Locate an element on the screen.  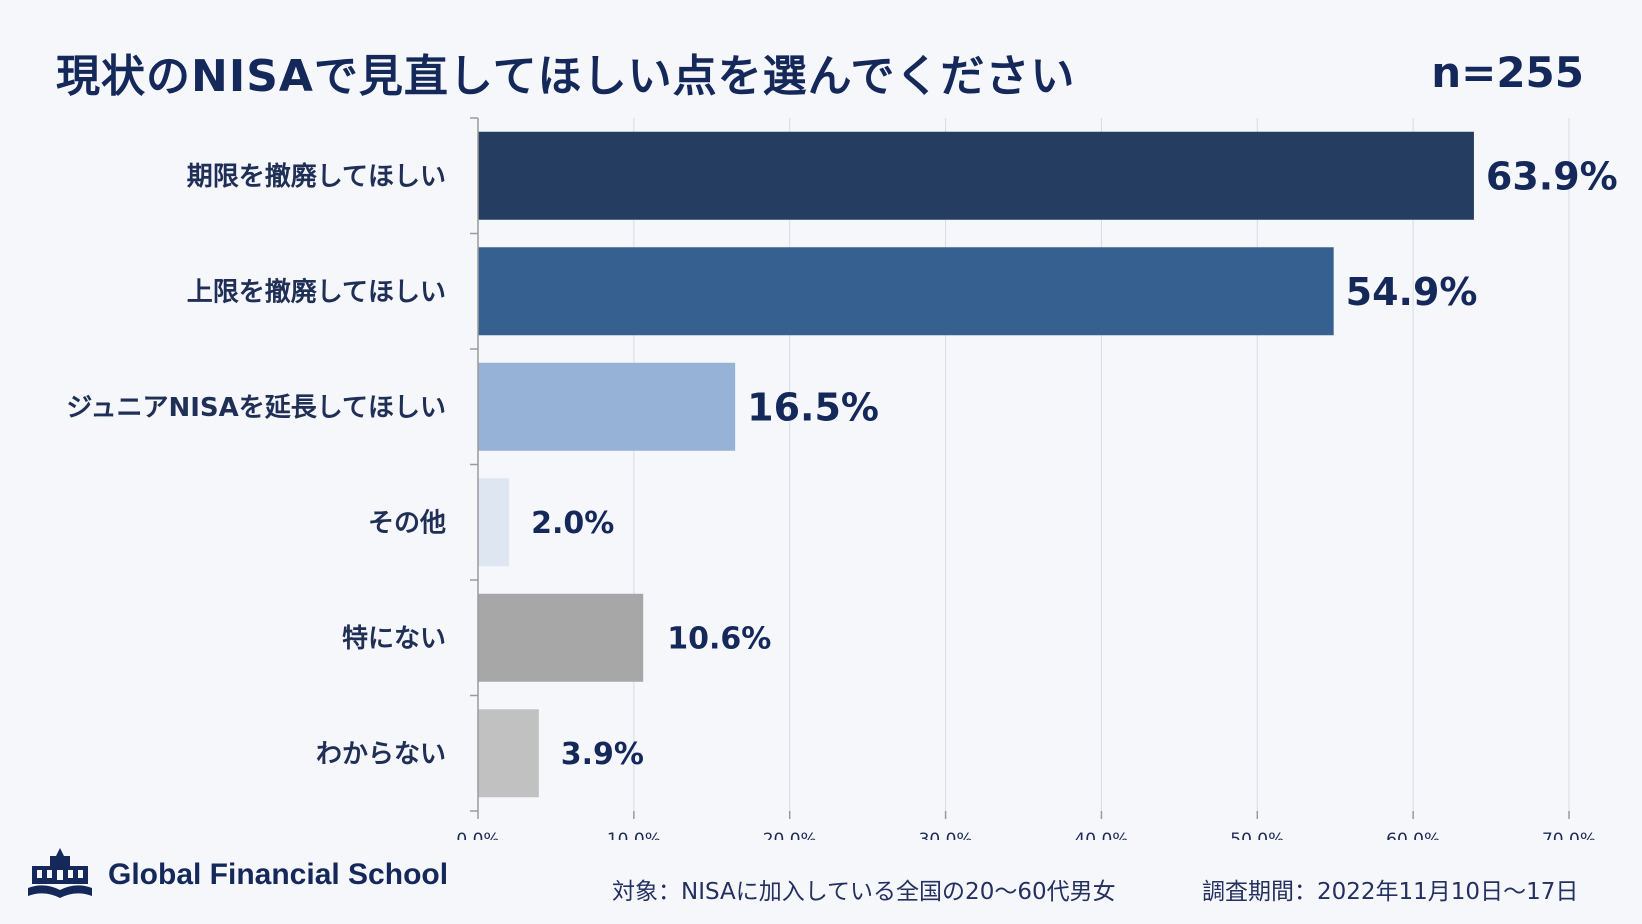
category-label: その他 is located at coordinates (407, 523).